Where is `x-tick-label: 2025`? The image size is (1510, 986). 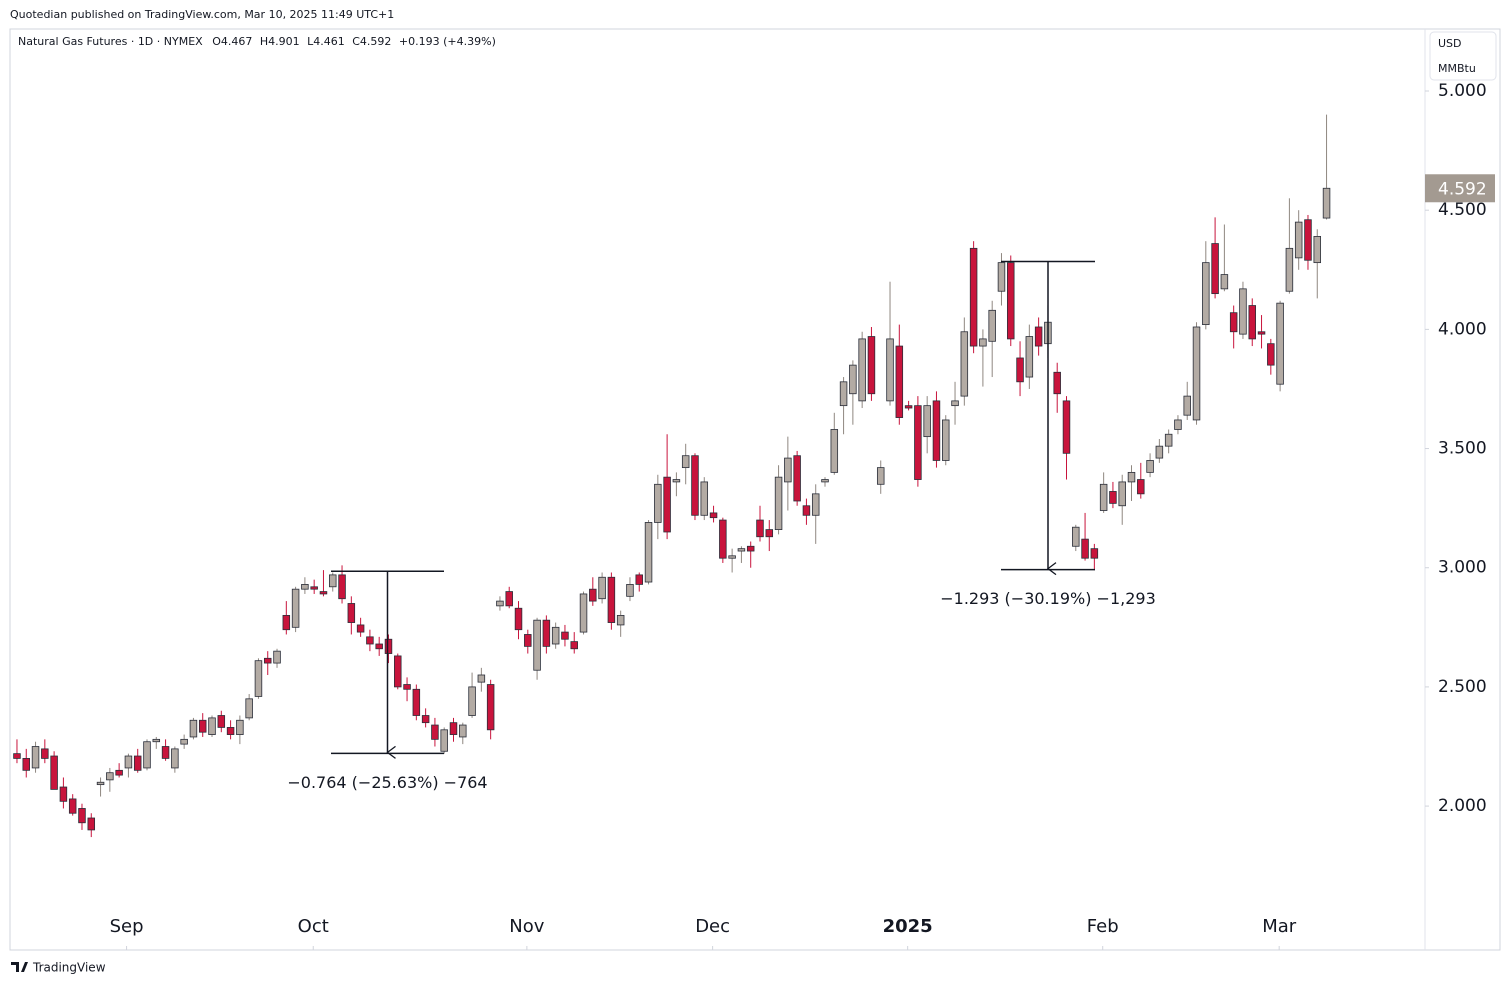
x-tick-label: 2025 is located at coordinates (908, 926).